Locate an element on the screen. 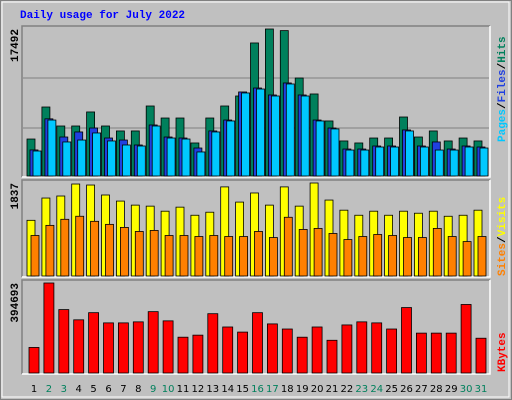 This screenshot has width=512, height=400. legend: Pages/Files/Hits is located at coordinates (503, 89).